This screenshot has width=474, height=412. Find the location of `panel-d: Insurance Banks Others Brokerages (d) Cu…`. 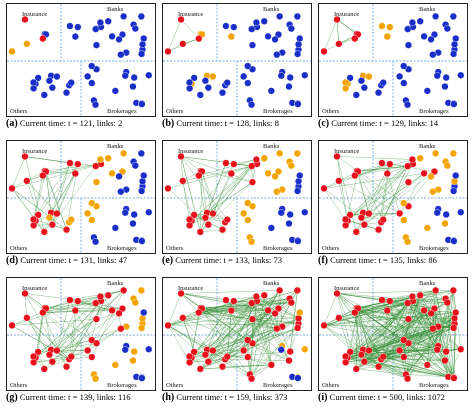

panel-d: Insurance Banks Others Brokerages (d) Cu… is located at coordinates (81, 203).